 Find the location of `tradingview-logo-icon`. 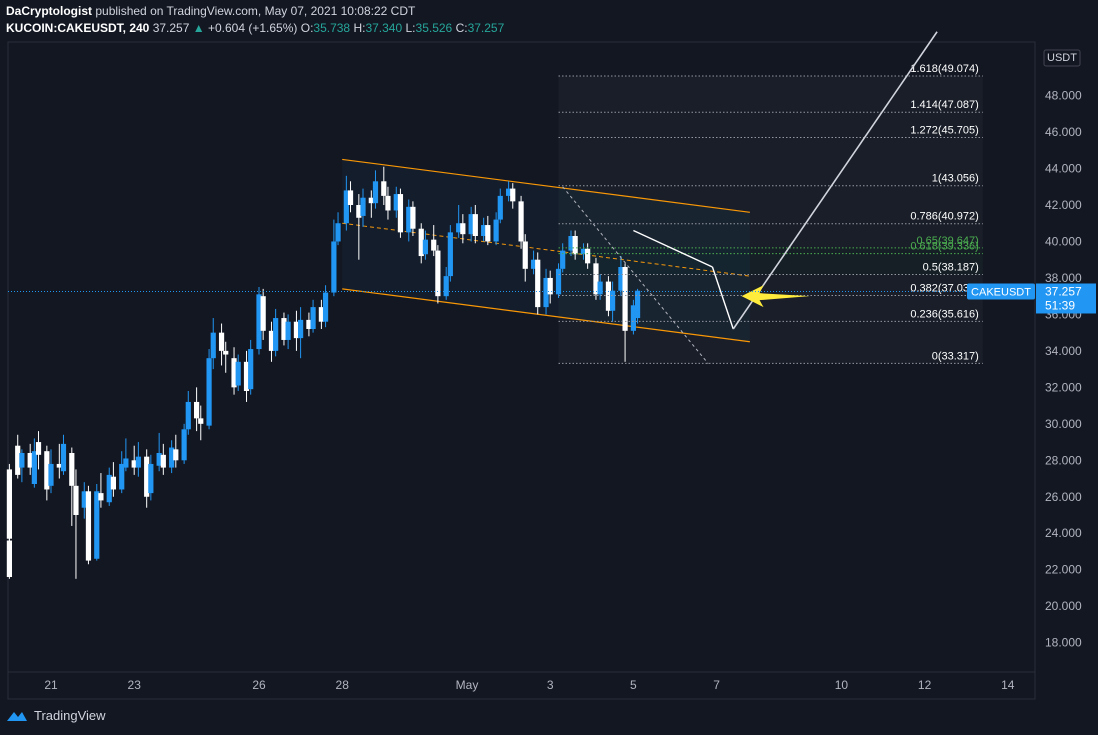

tradingview-logo-icon is located at coordinates (17, 716).